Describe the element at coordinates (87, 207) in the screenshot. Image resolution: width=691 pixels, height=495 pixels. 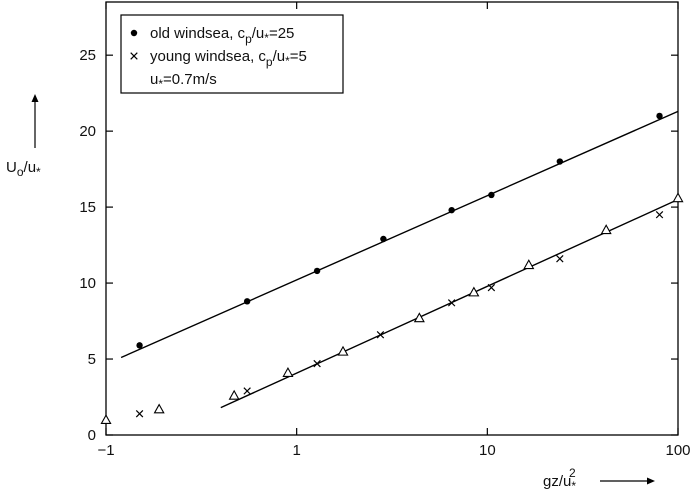
I see `y-tick-label: 15` at that location.